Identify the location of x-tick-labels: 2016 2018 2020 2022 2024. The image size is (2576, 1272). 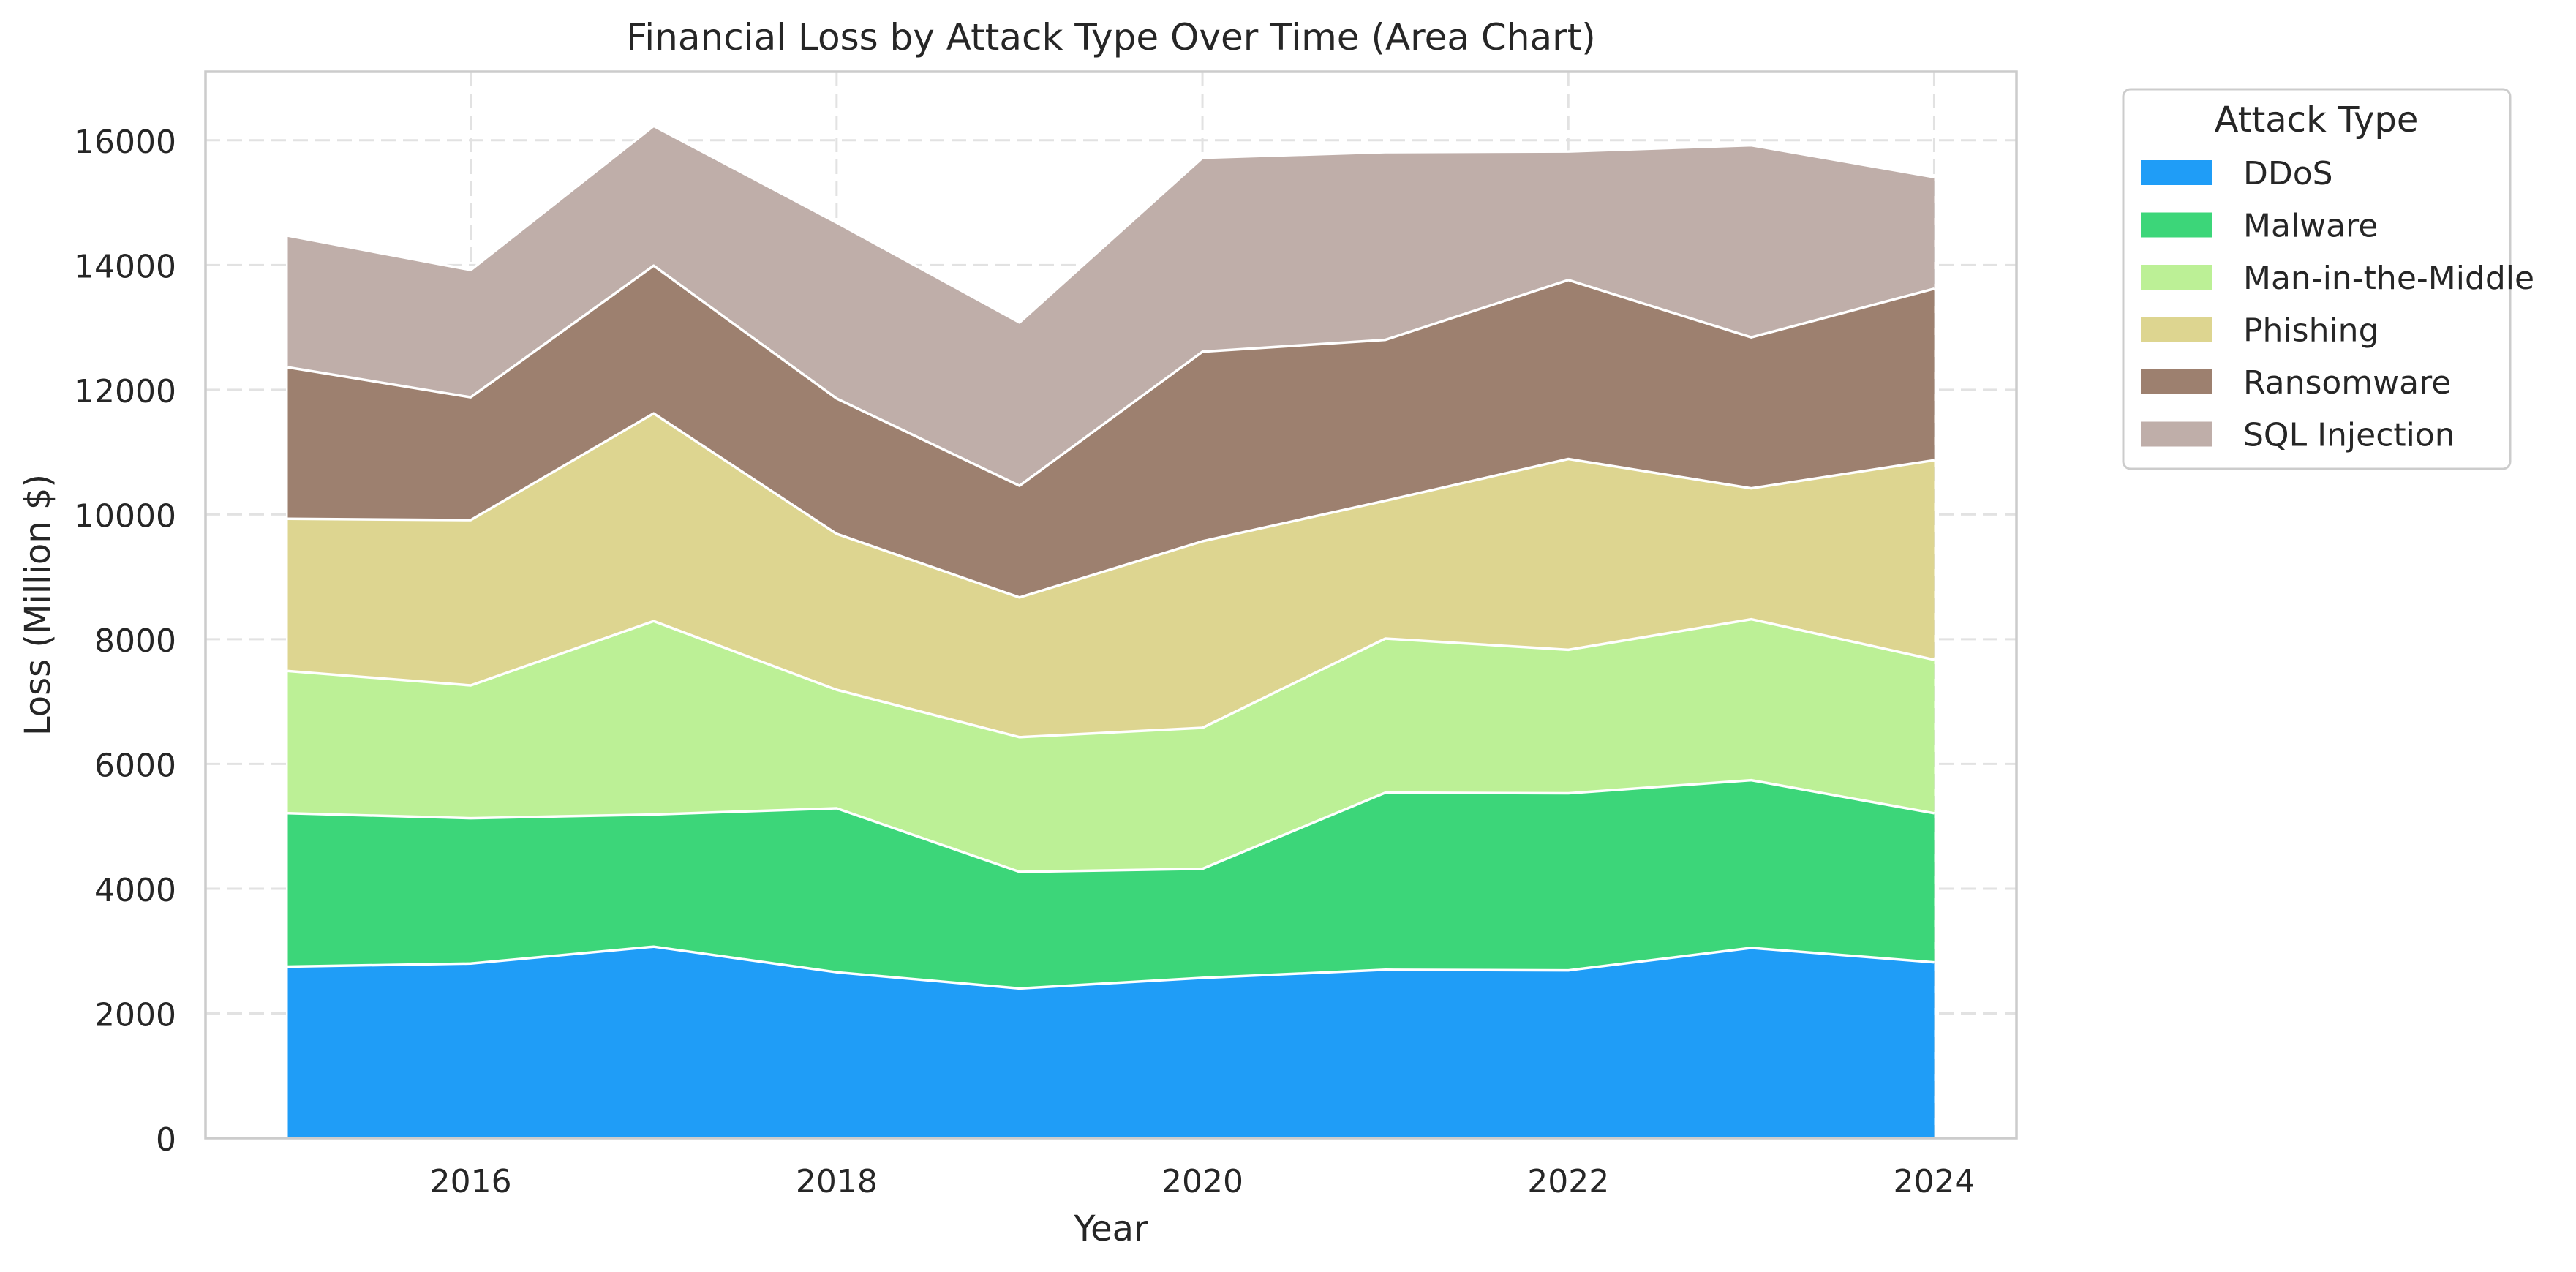
(1203, 1181).